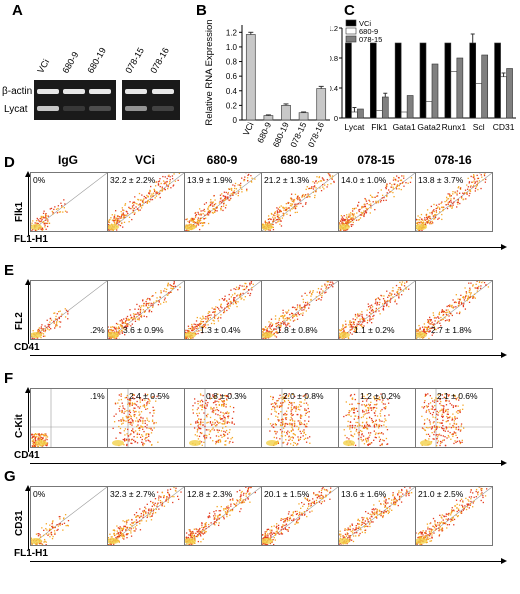  I want to click on facs-x-axis-label: CD41, so click(27, 347).